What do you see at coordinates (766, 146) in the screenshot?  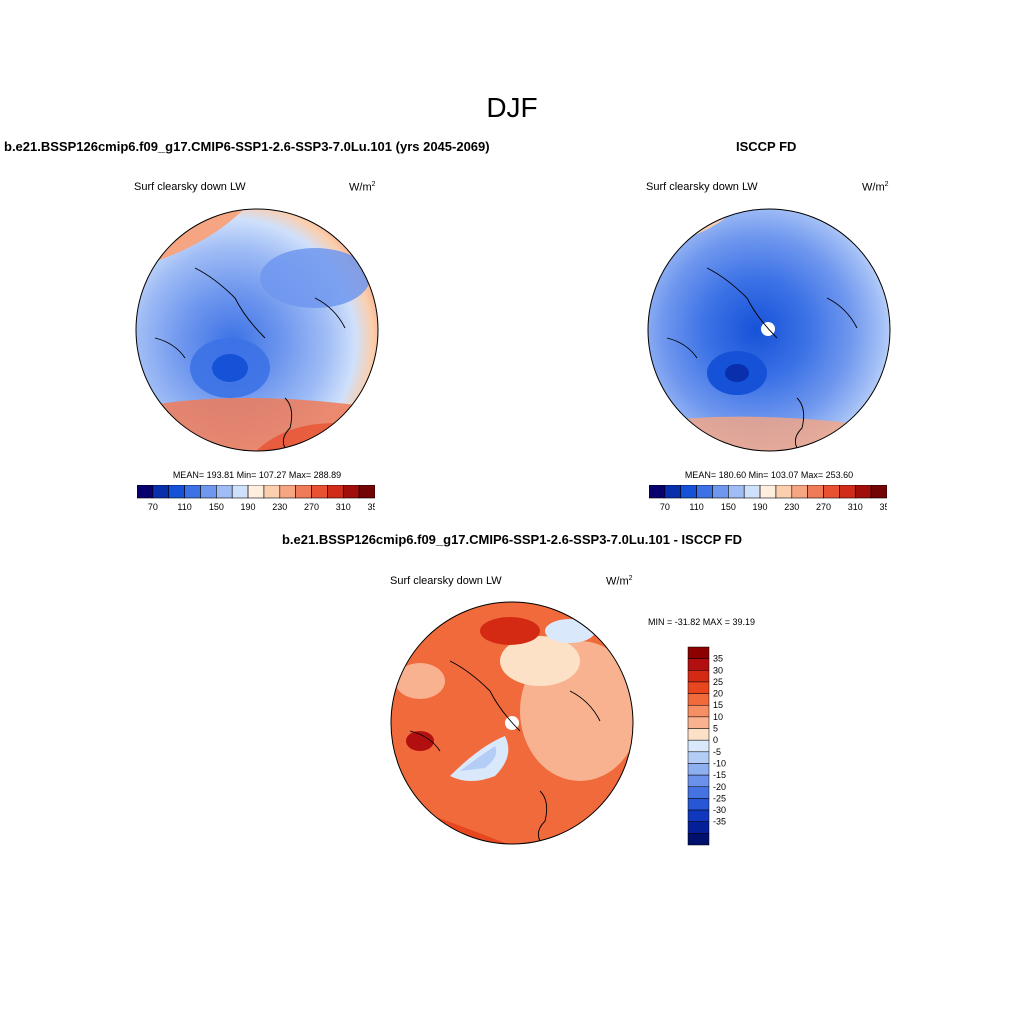 I see `obs-panel-title: ISCCP FD` at bounding box center [766, 146].